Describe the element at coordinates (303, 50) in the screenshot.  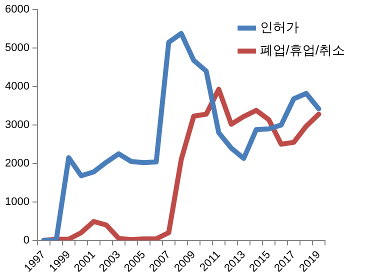
I see `legend-label: 폐업/휴업/취소` at that location.